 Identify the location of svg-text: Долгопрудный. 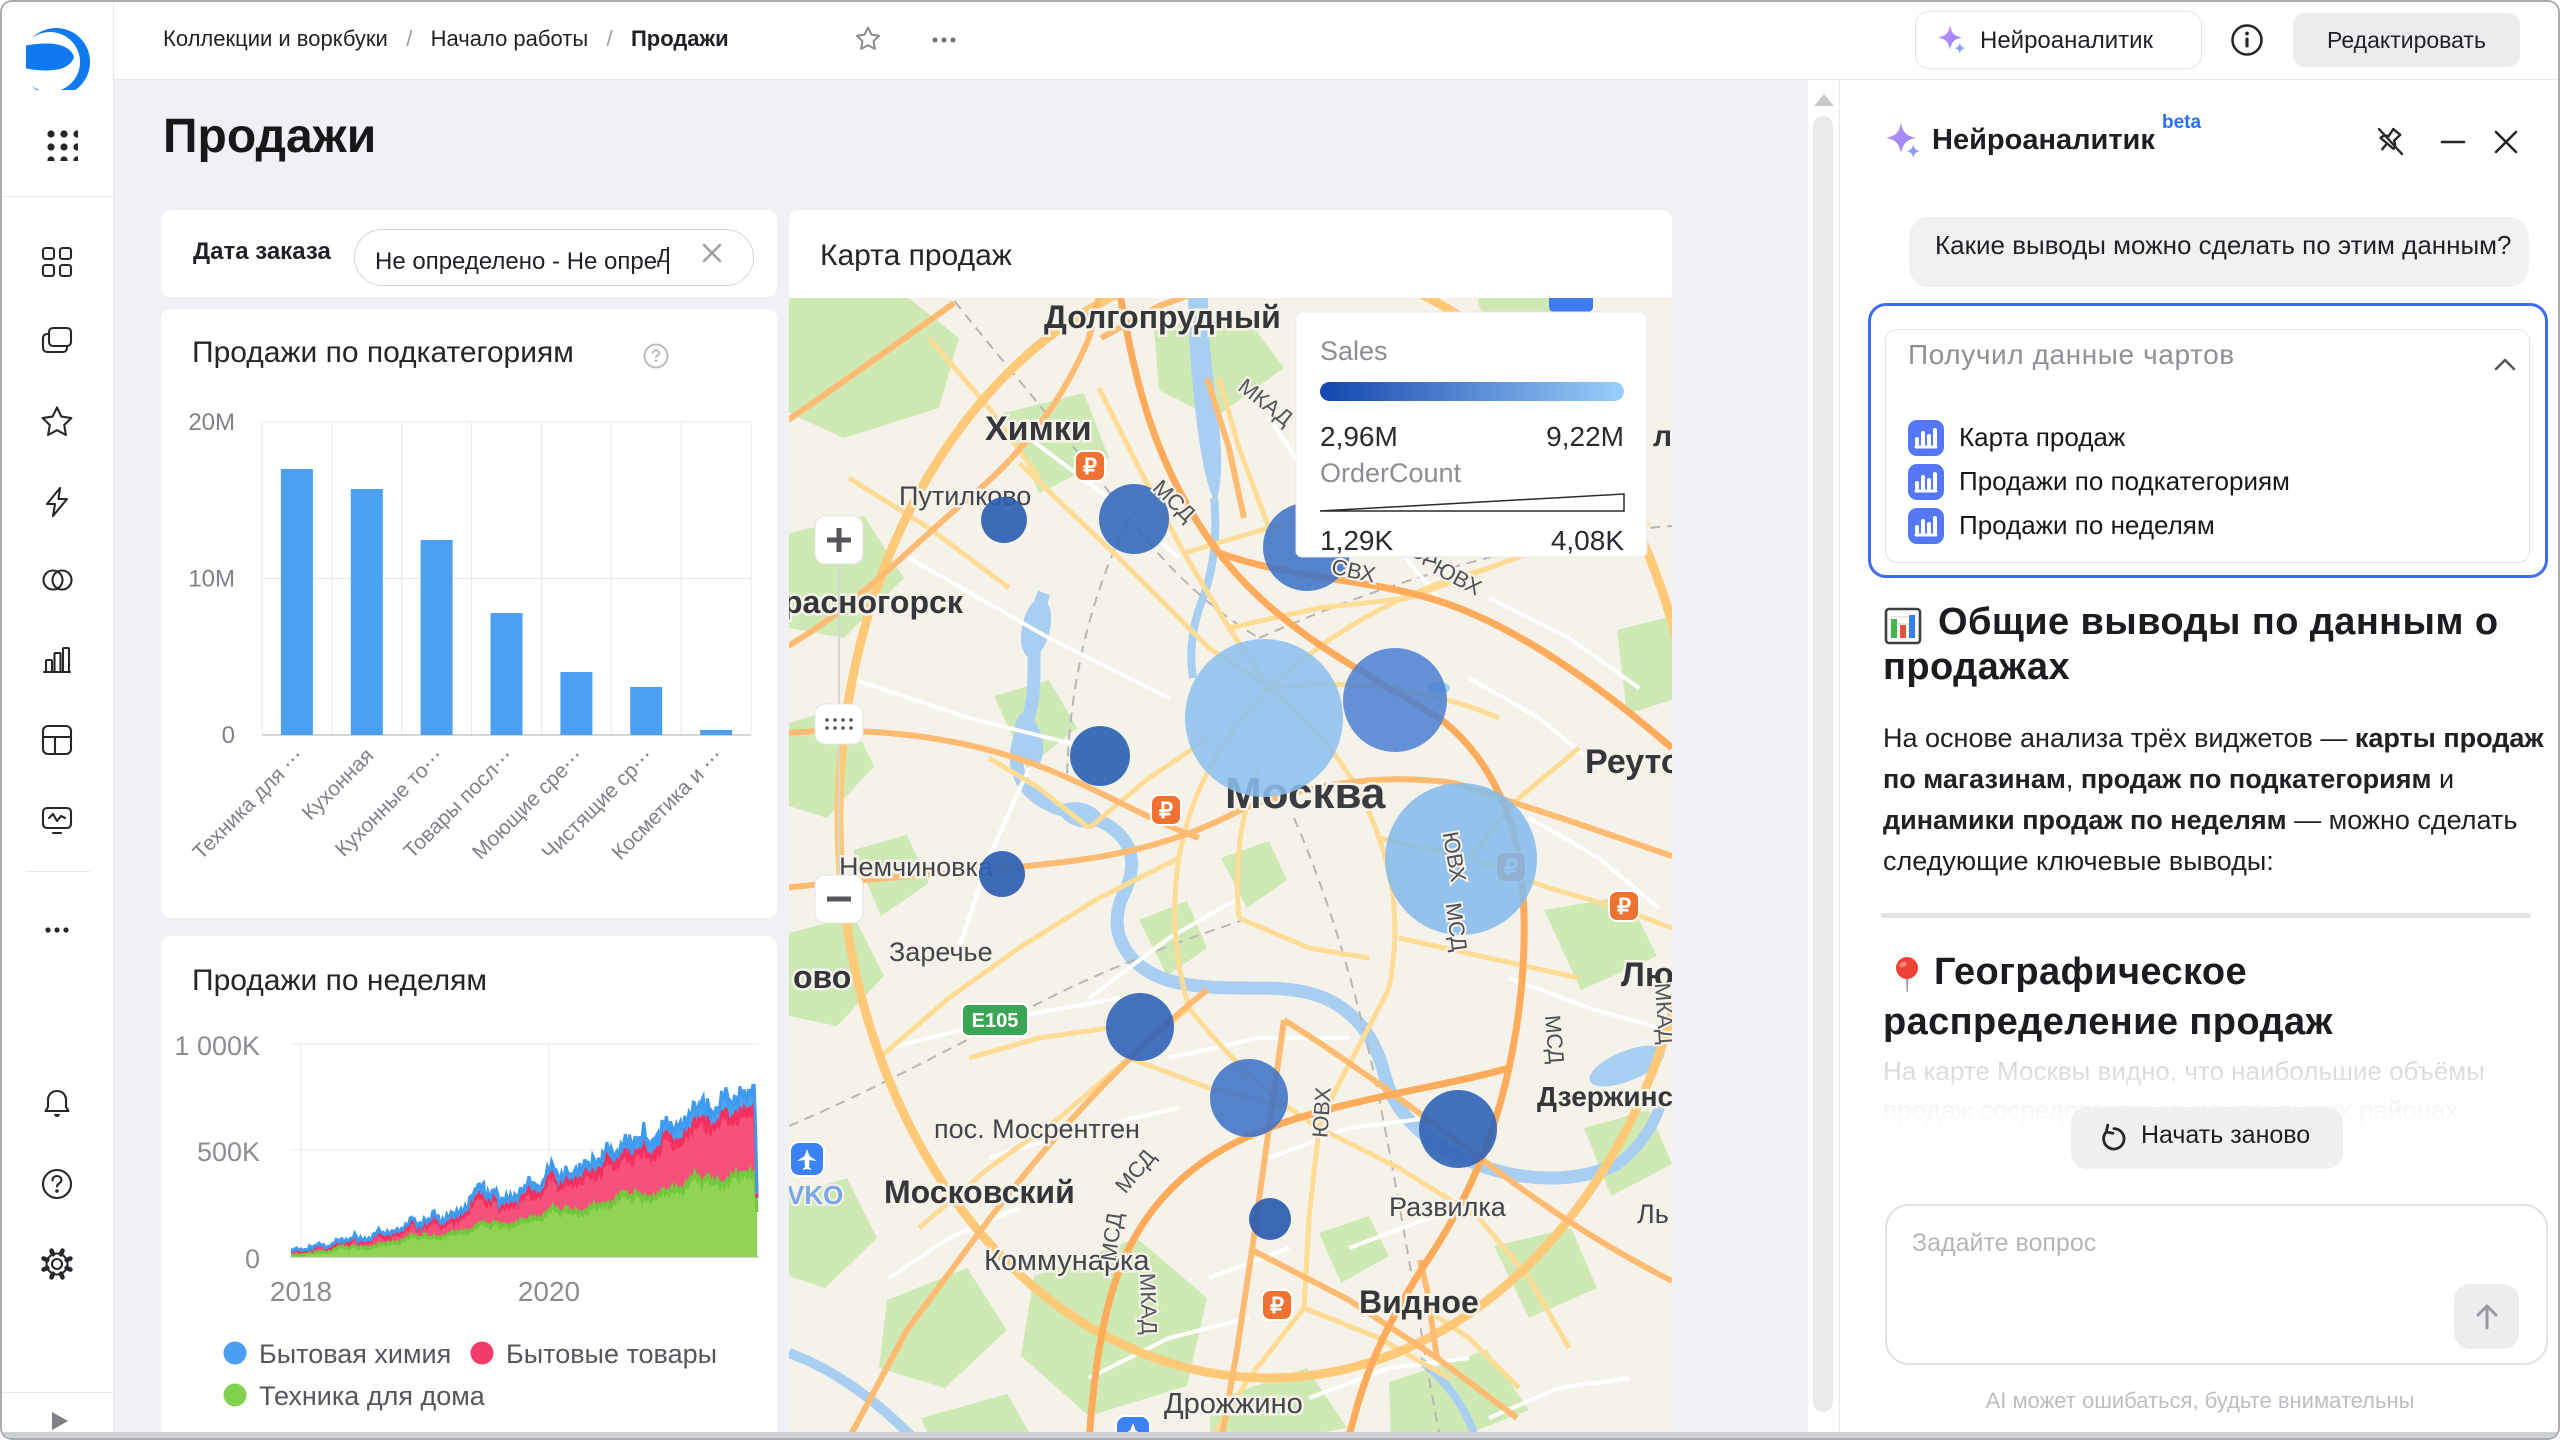
(1162, 317).